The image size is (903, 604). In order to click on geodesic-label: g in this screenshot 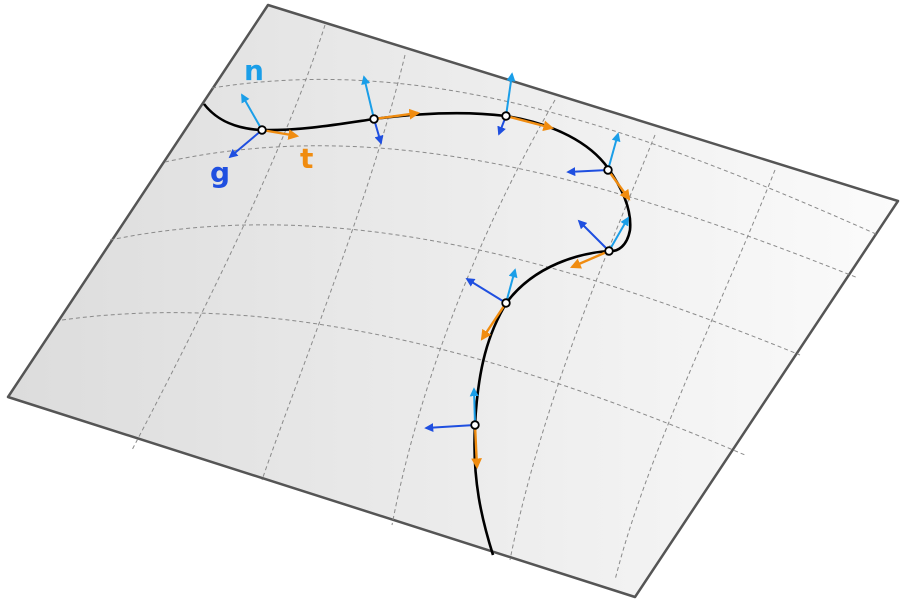, I will do `click(220, 172)`.